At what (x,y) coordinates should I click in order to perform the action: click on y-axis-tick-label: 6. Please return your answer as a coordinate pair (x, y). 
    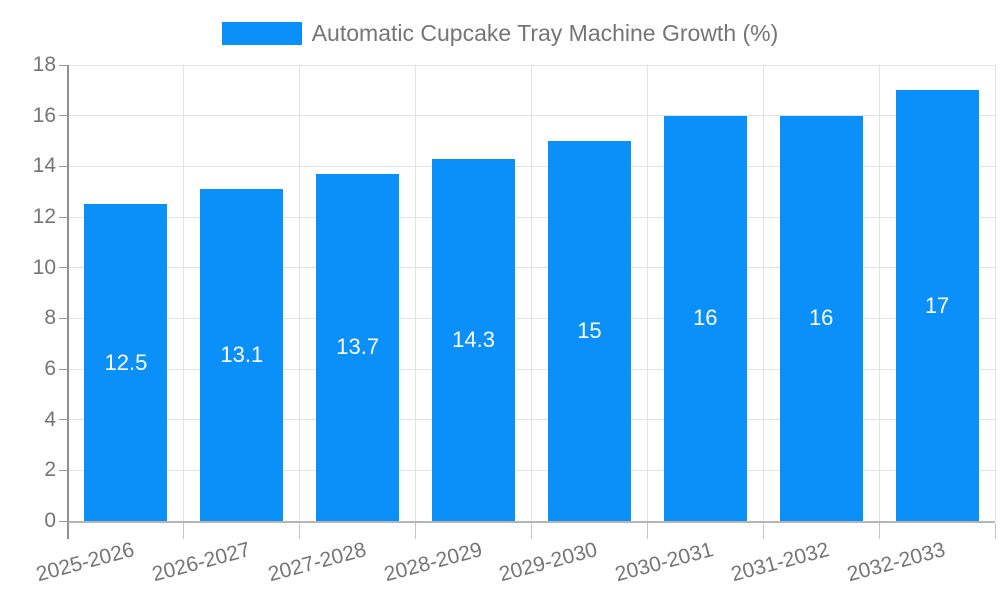
    Looking at the image, I should click on (50, 368).